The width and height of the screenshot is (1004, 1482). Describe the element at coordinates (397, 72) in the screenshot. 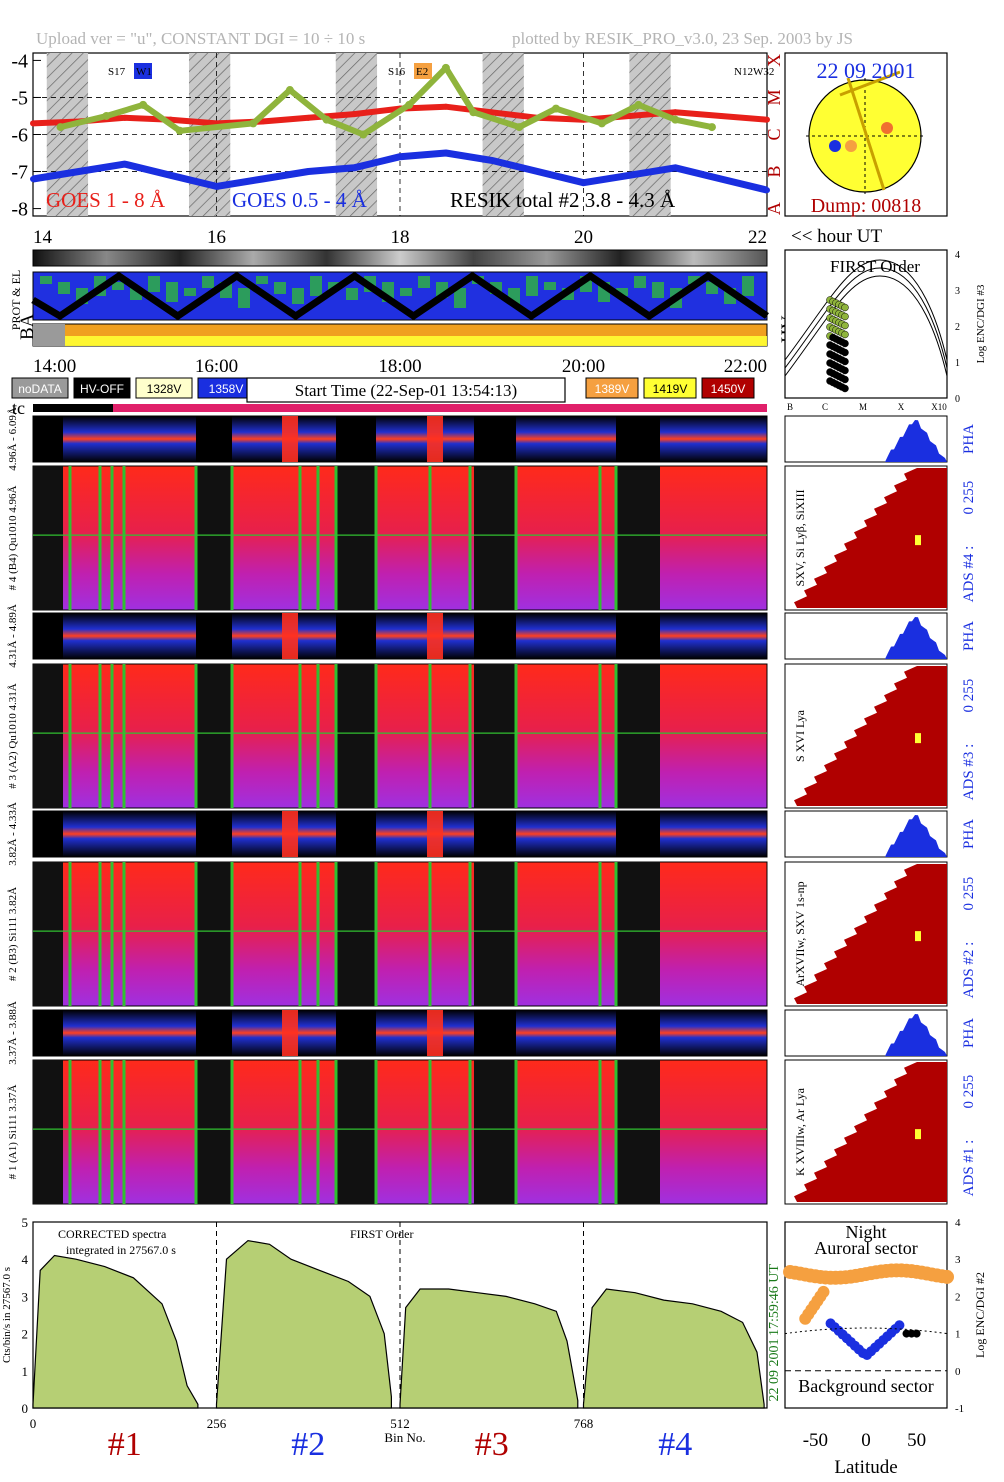

I see `region-tag: S16` at that location.